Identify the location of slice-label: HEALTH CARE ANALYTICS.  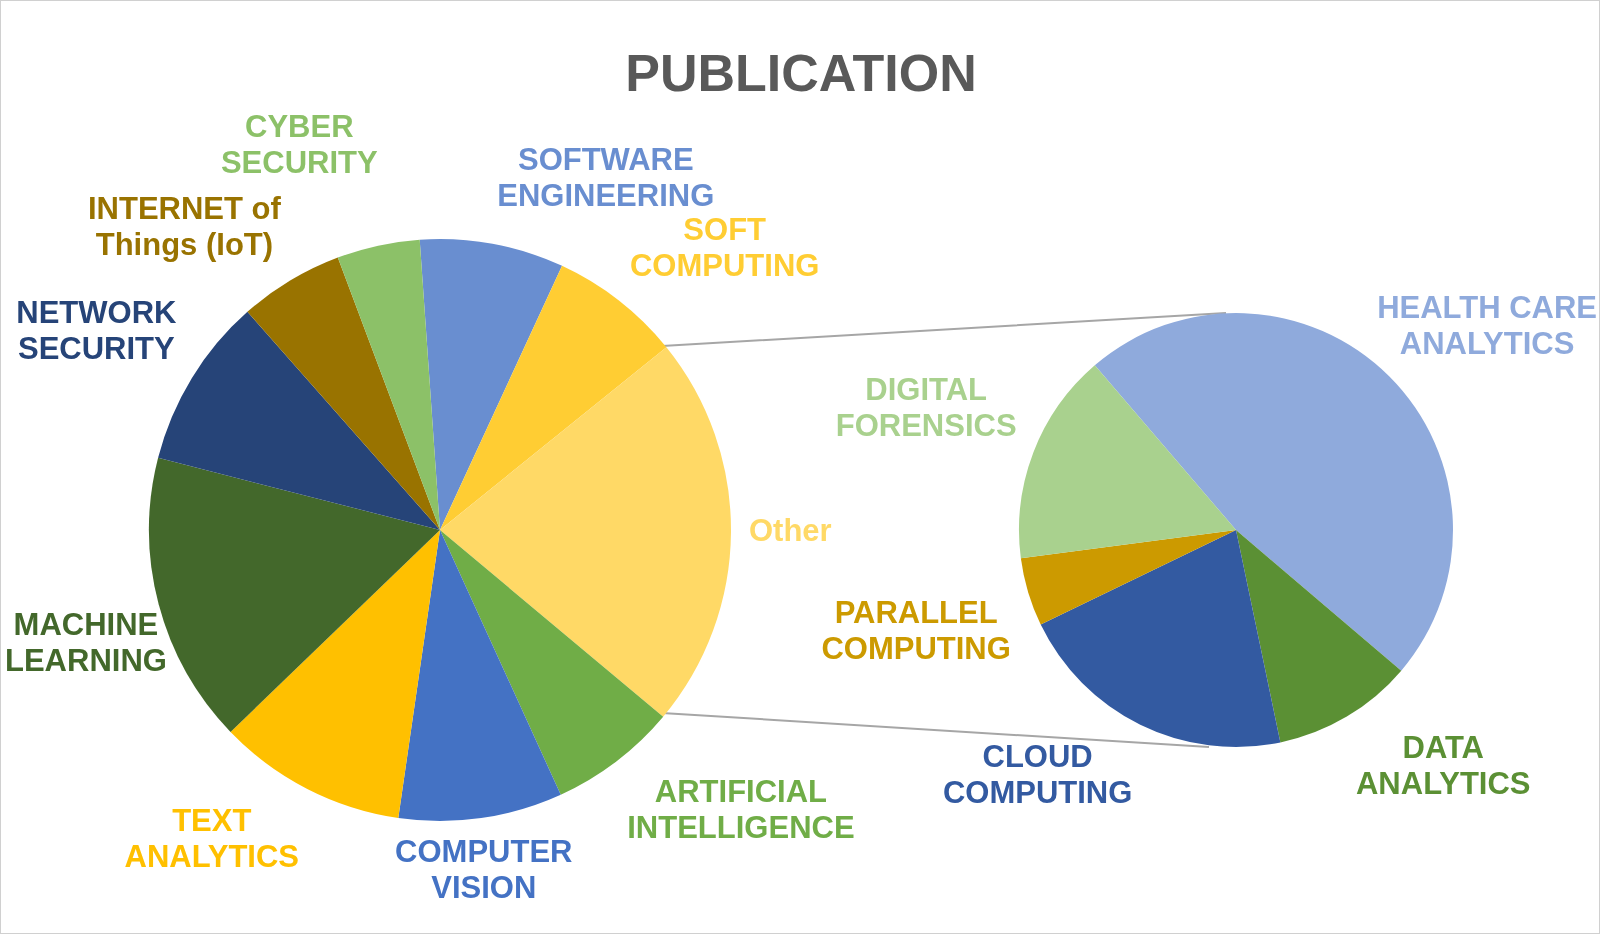
(1487, 325).